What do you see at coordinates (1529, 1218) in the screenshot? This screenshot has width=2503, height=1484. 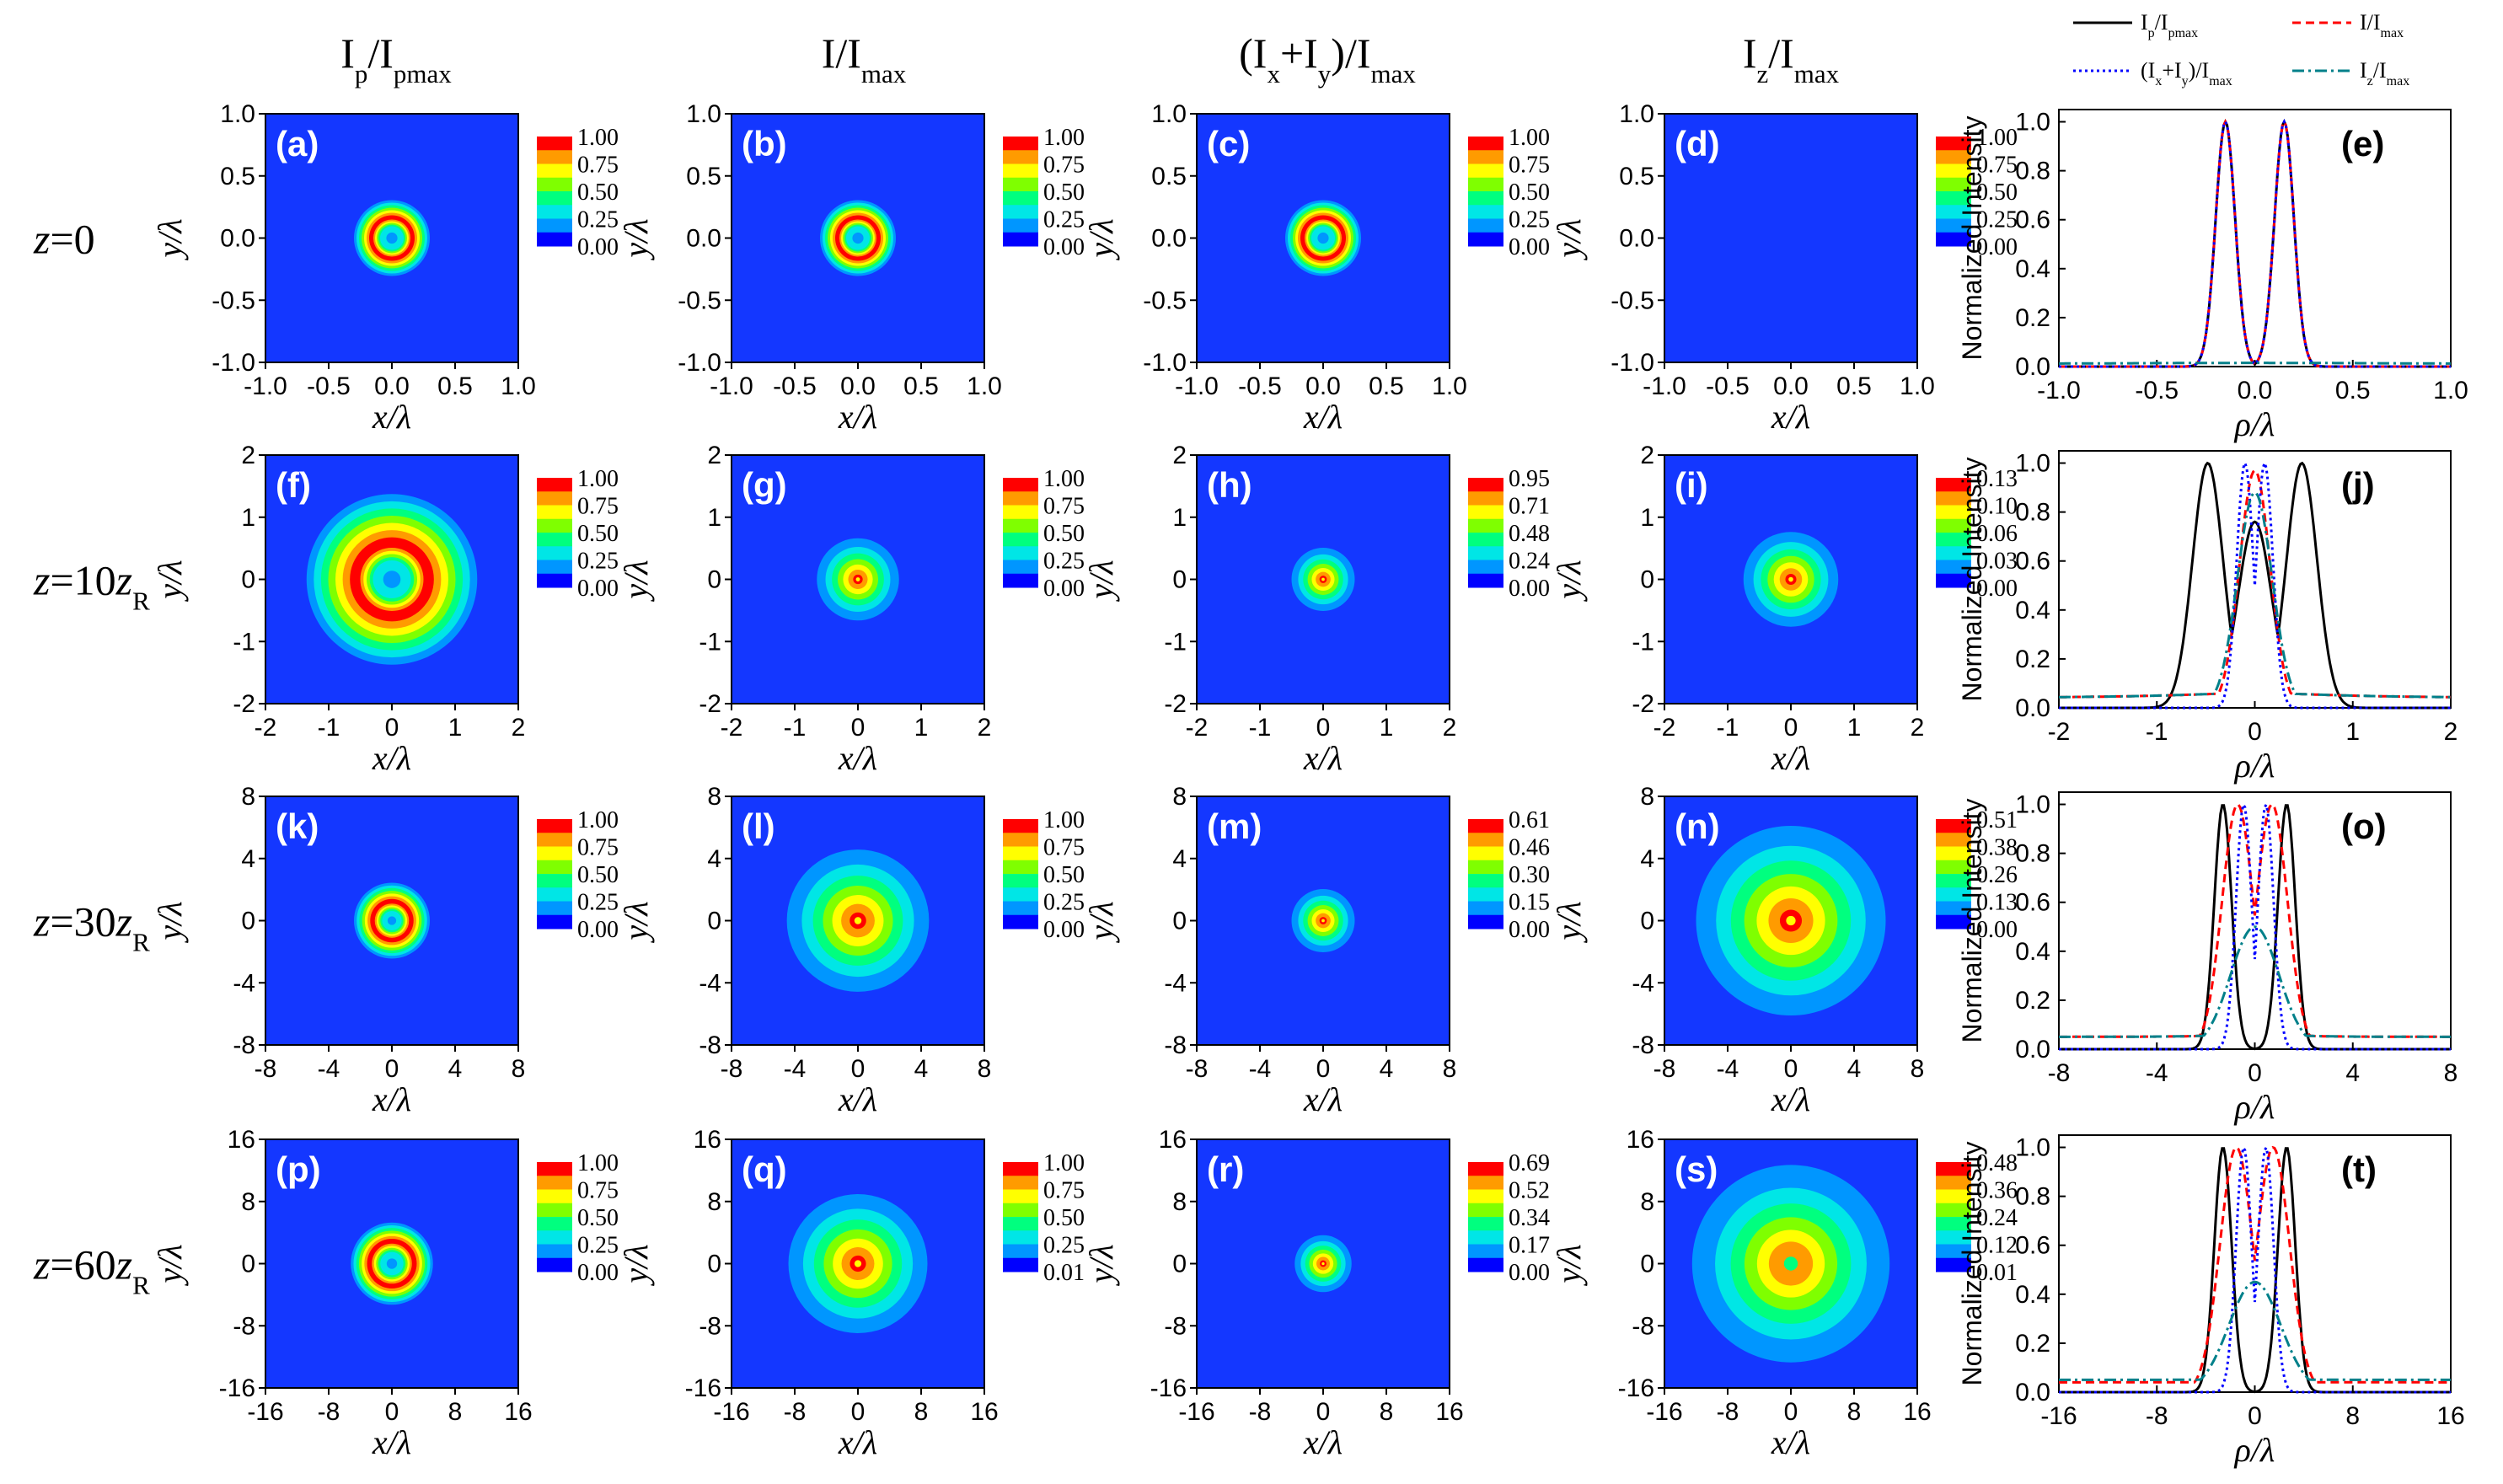 I see `colorbar-label: 0.34` at bounding box center [1529, 1218].